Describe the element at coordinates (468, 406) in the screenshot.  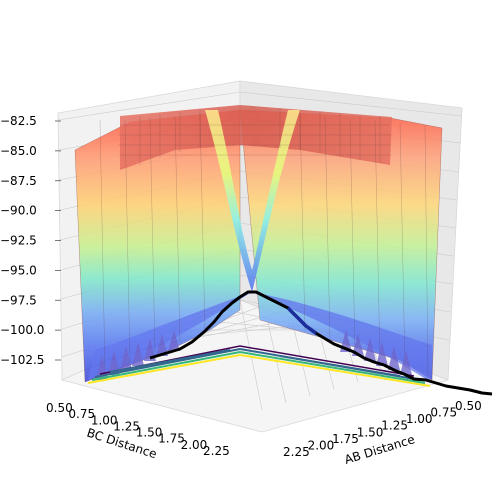
I see `x-tick-label: 0.50` at that location.